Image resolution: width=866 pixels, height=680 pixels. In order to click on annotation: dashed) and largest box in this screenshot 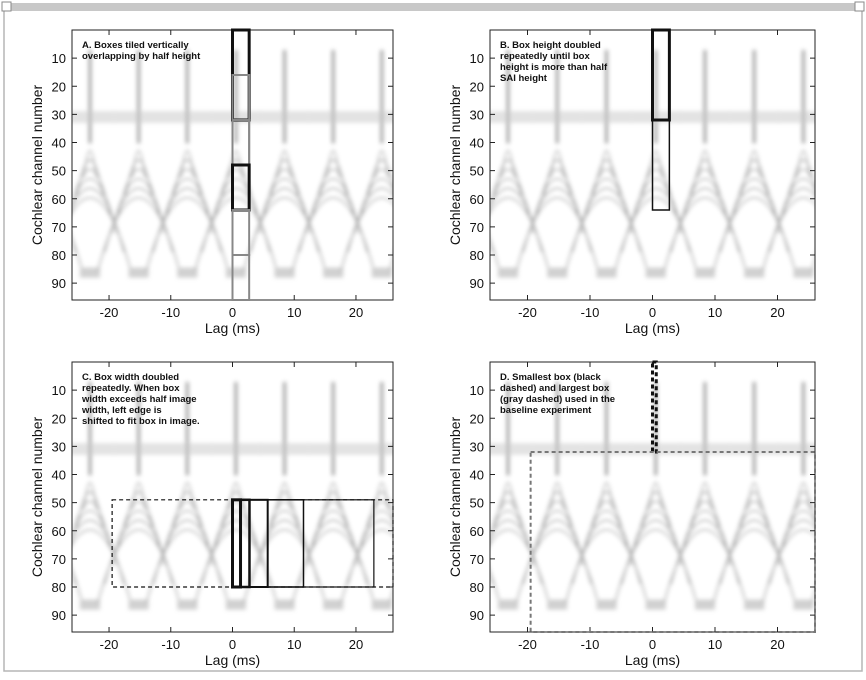, I will do `click(555, 388)`.